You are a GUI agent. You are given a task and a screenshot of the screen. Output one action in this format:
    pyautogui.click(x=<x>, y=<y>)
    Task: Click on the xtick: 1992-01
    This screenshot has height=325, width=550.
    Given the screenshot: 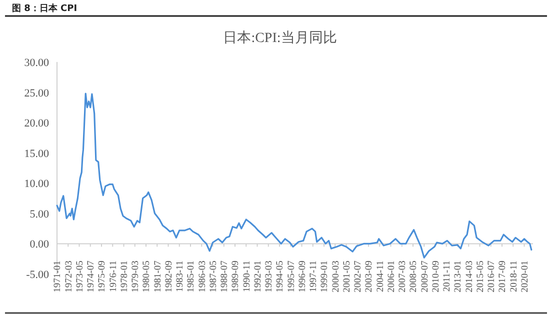 What is the action you would take?
    pyautogui.click(x=258, y=276)
    